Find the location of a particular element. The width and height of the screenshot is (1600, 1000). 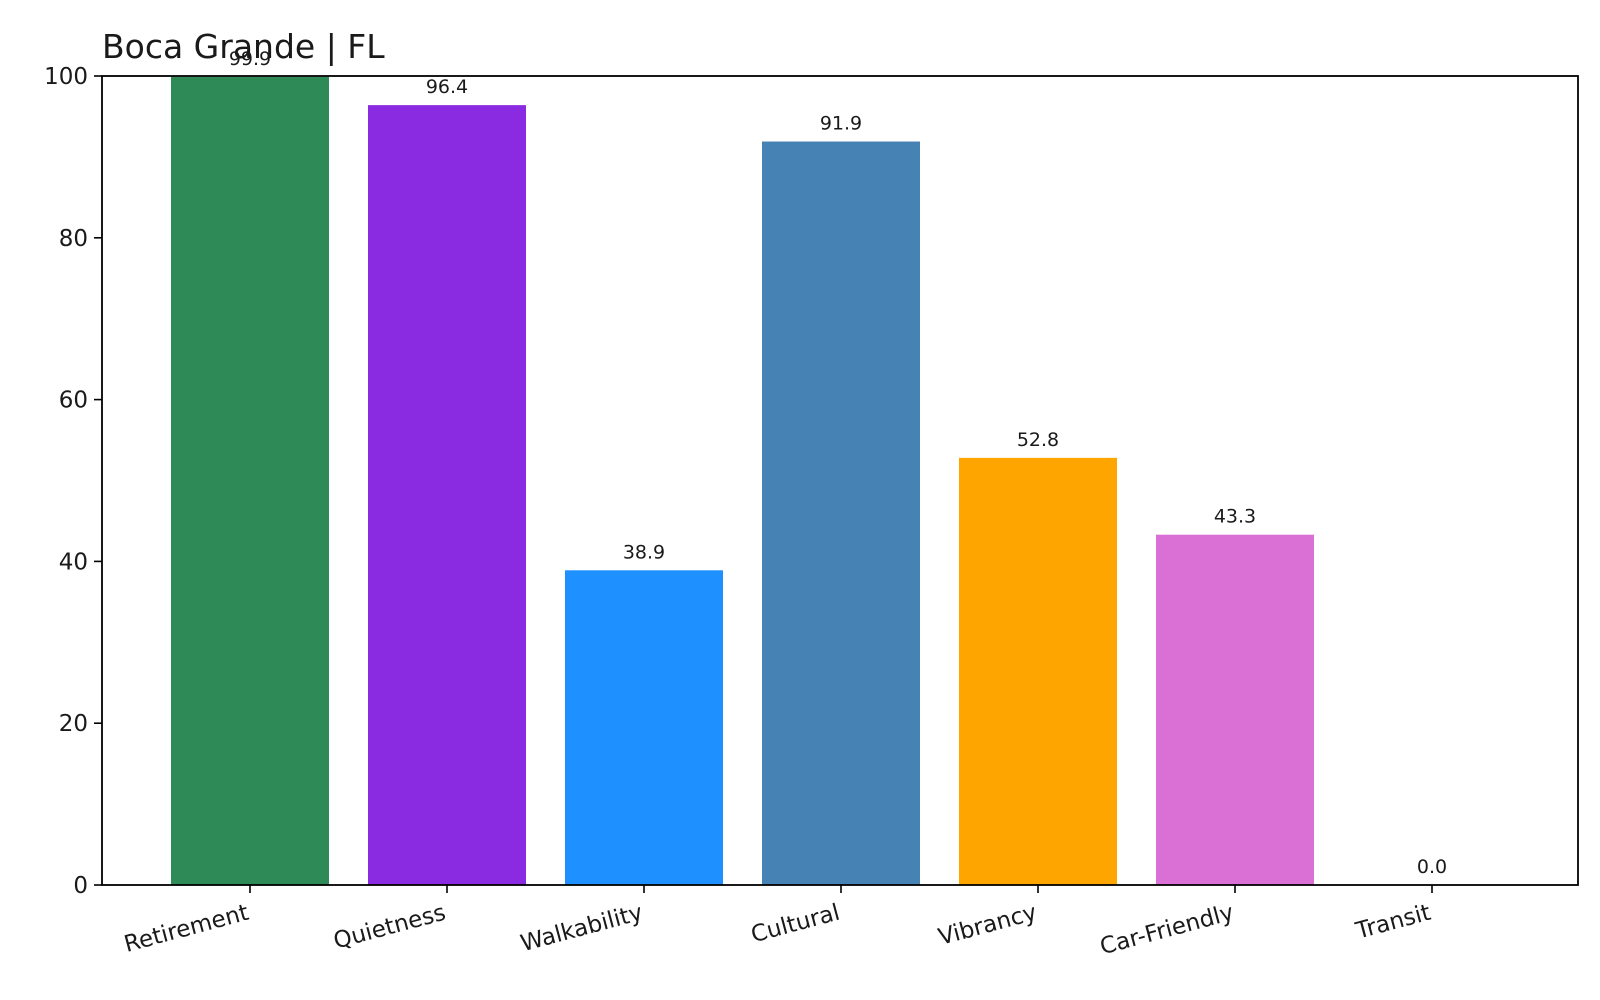

y-tick-label: 60 is located at coordinates (73, 401).